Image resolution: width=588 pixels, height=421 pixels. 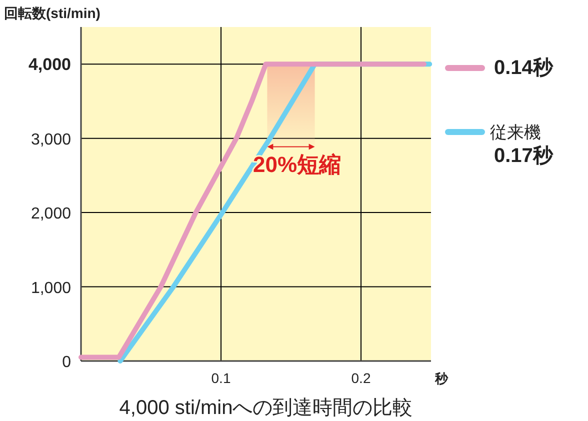 What do you see at coordinates (52, 13) in the screenshot?
I see `y-axis-title: 回転数(sti/min)` at bounding box center [52, 13].